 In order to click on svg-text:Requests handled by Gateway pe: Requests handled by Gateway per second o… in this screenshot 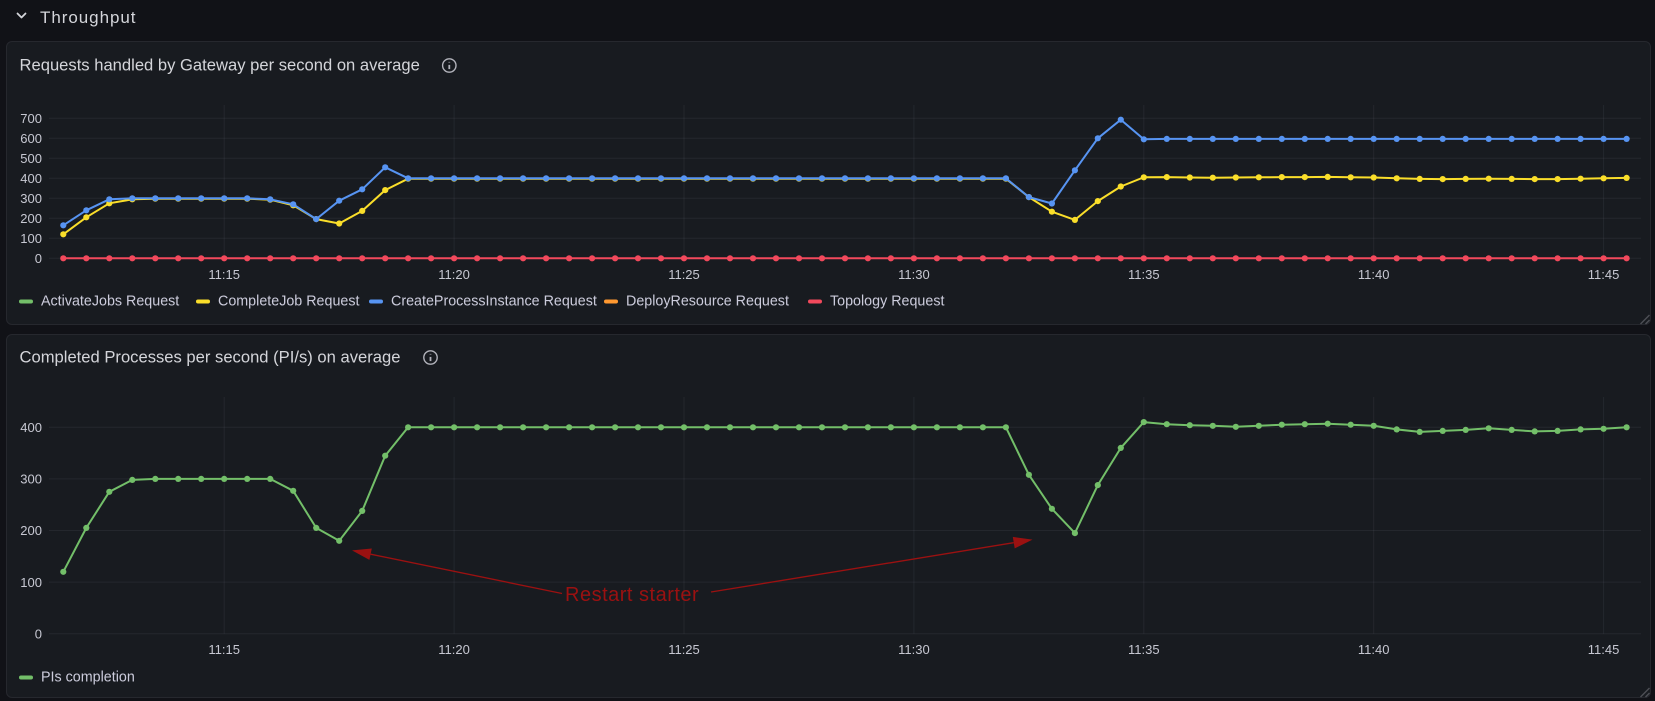, I will do `click(220, 65)`.